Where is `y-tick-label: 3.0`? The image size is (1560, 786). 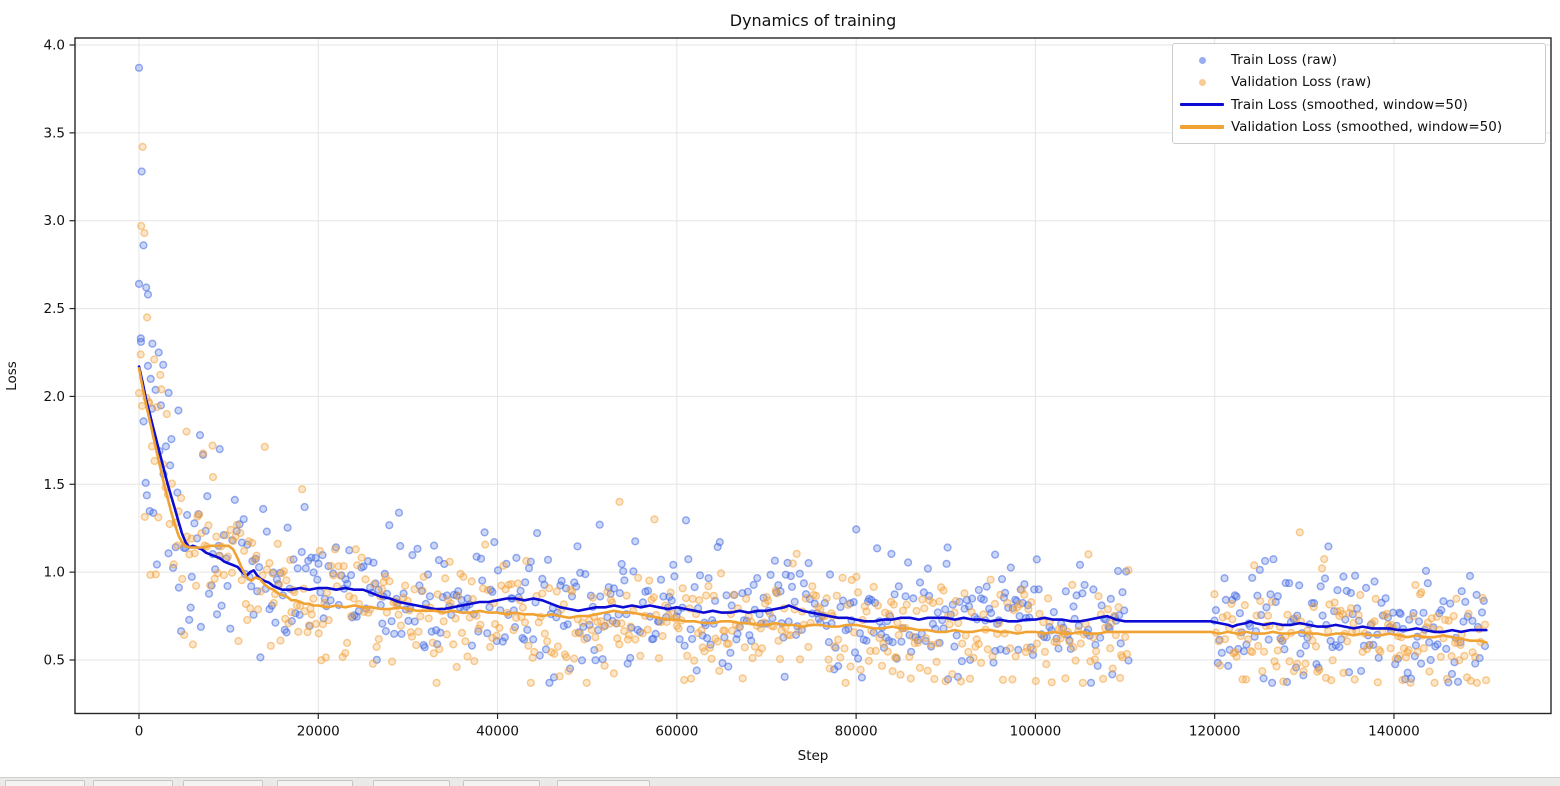
y-tick-label: 3.0 is located at coordinates (54, 221).